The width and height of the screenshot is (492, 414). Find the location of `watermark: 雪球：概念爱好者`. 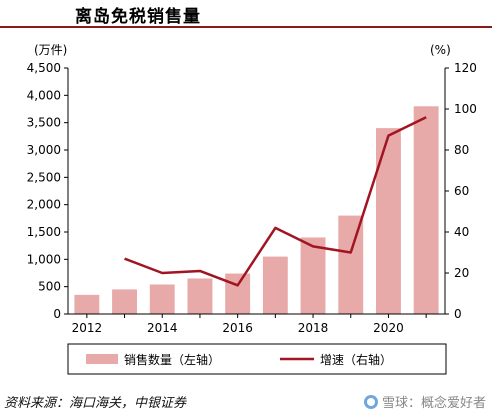

watermark: 雪球：概念爱好者 is located at coordinates (424, 401).